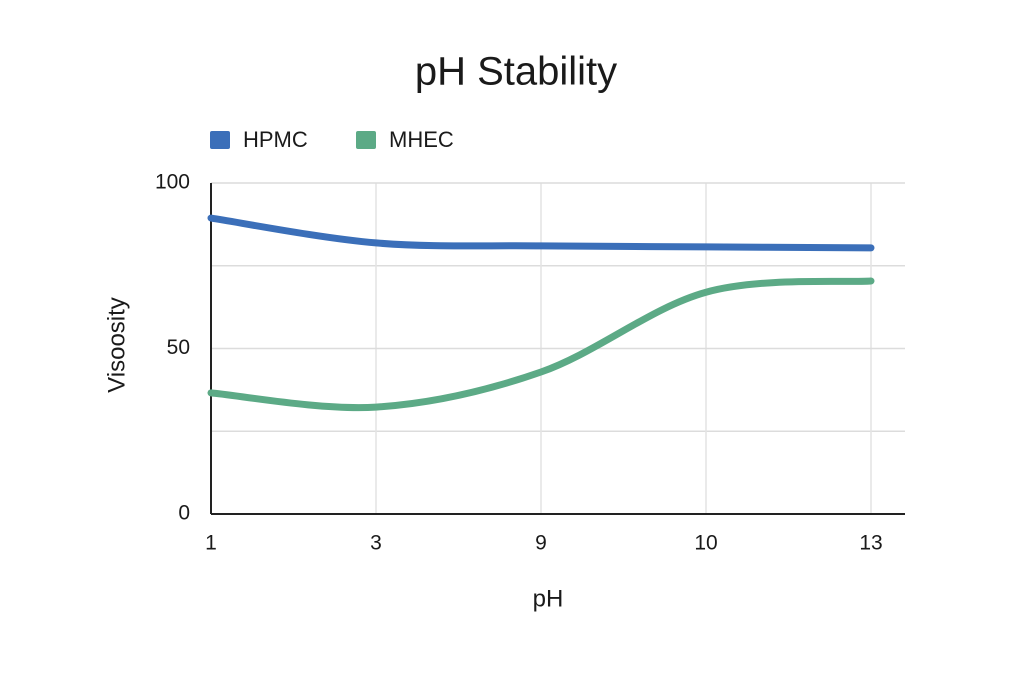 This screenshot has height=688, width=1024. What do you see at coordinates (211, 543) in the screenshot?
I see `x-tick-label: 1` at bounding box center [211, 543].